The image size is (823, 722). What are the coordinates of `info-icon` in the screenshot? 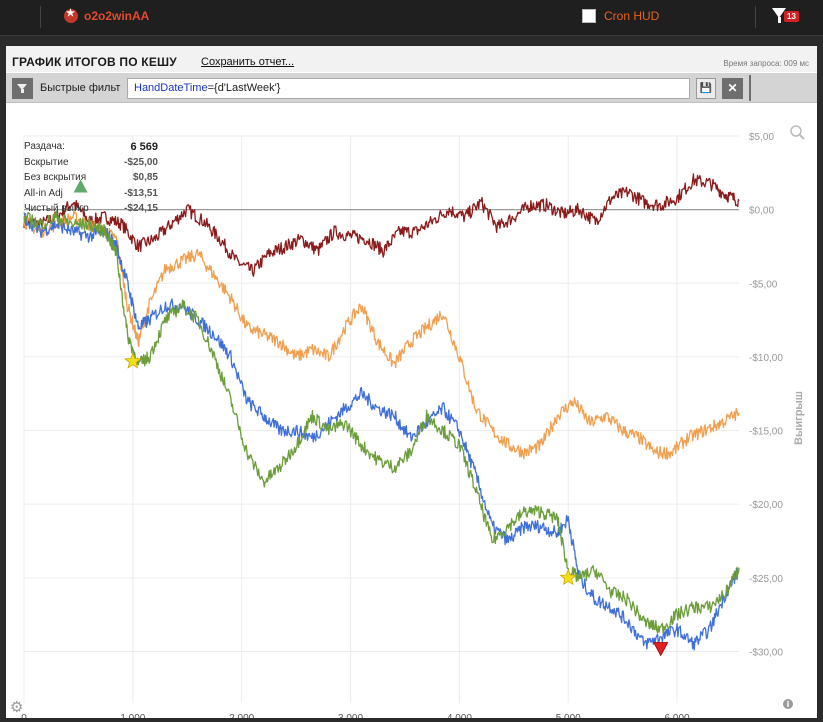 It's located at (788, 704).